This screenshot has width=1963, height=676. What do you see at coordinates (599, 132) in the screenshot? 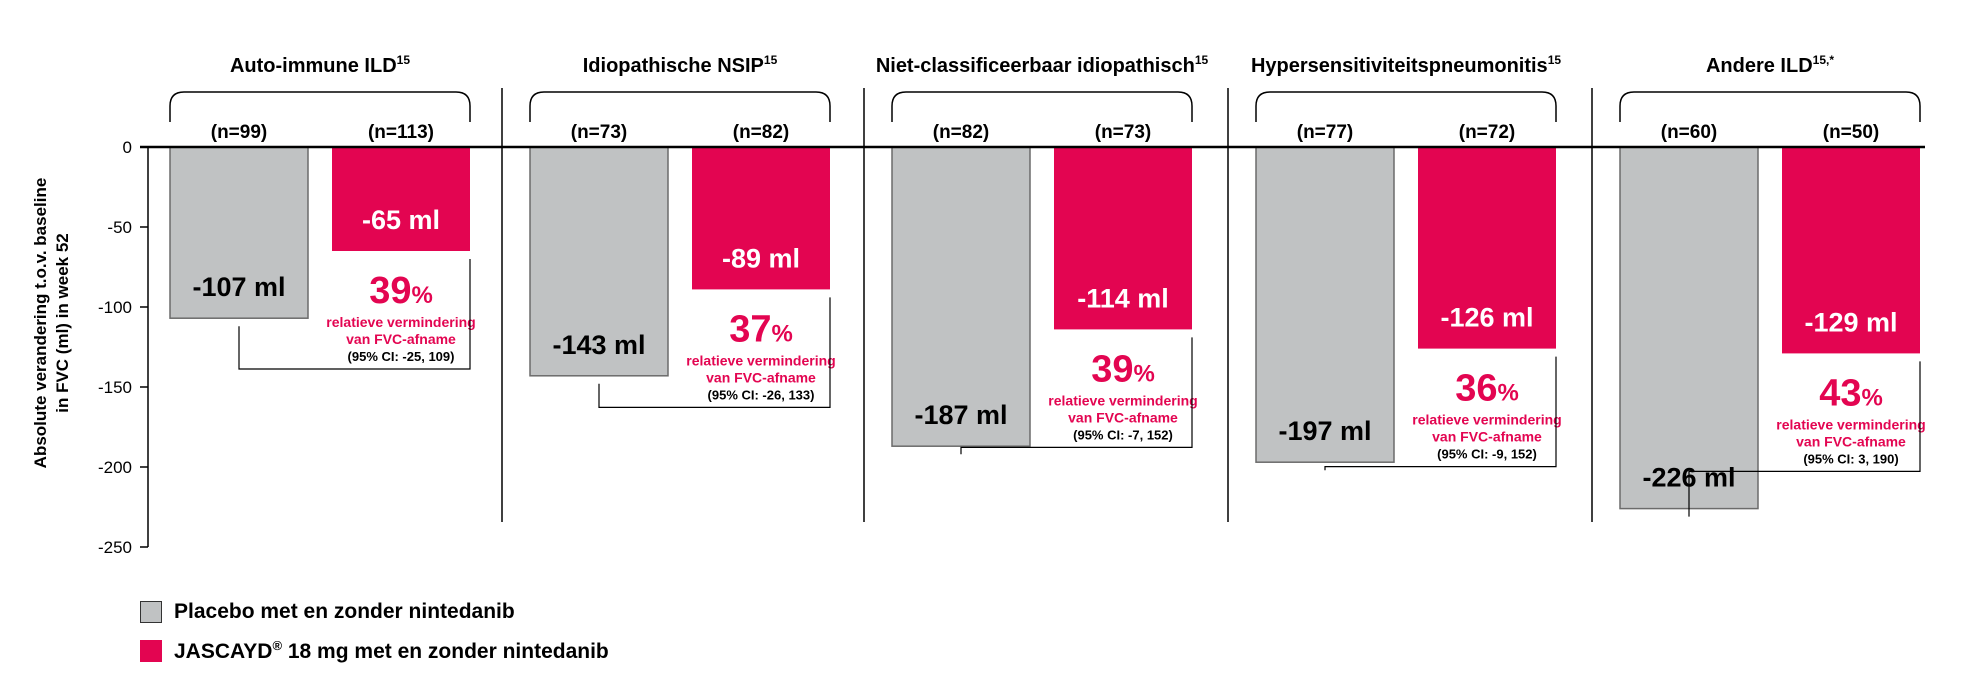
I see `n-label-placebo: (n=73)` at bounding box center [599, 132].